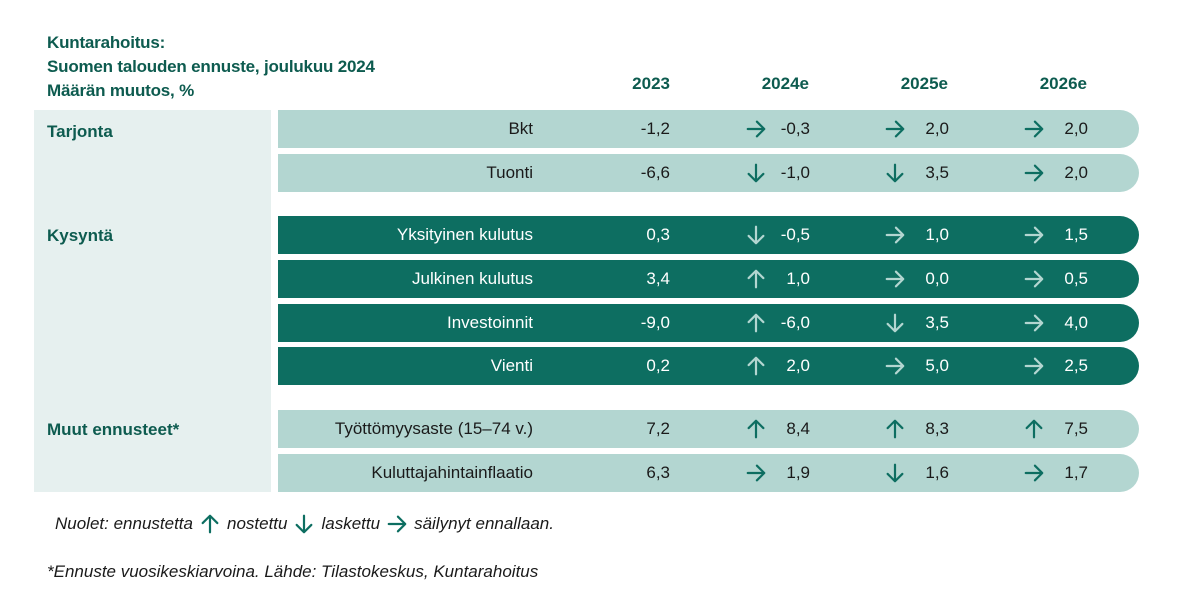 The height and width of the screenshot is (613, 1200). I want to click on legend-prefix: Nuolet: ennustetta, so click(124, 523).